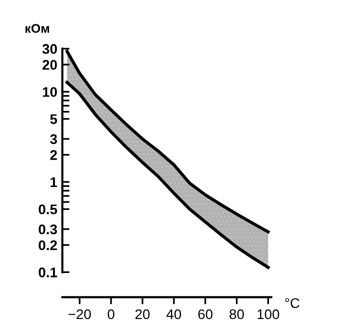  What do you see at coordinates (142, 314) in the screenshot?
I see `x-tick-label: 20` at bounding box center [142, 314].